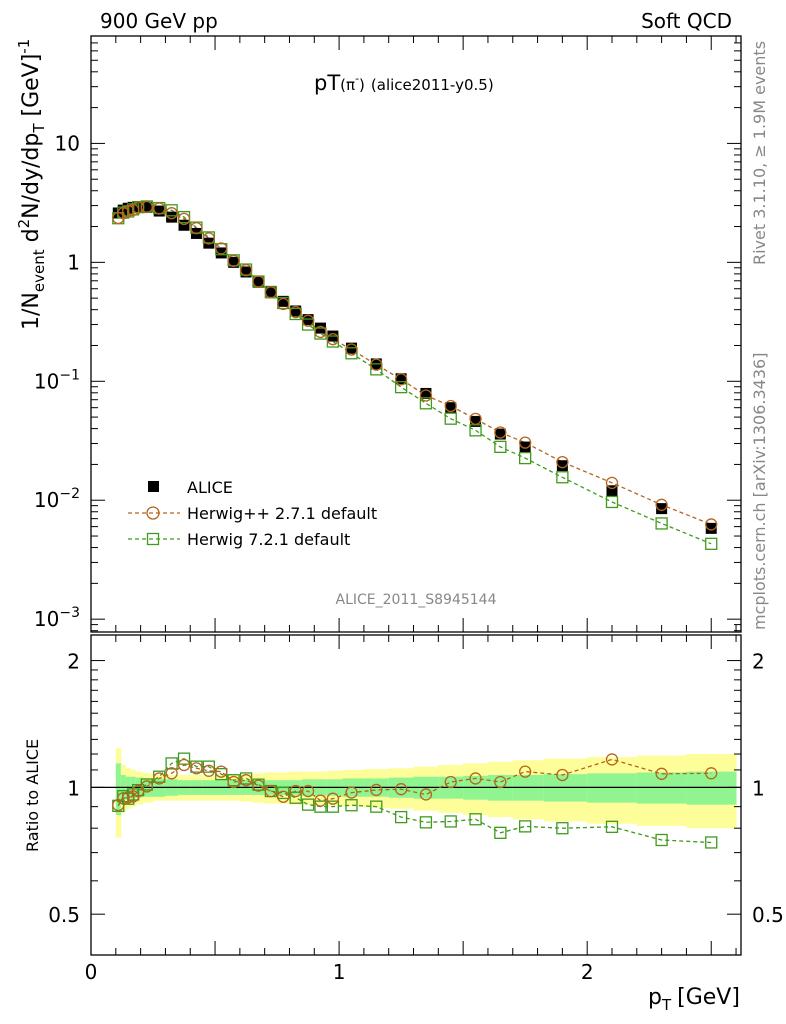 This screenshot has height=1024, width=786. What do you see at coordinates (210, 487) in the screenshot?
I see `legend-alice-label: ALICE` at bounding box center [210, 487].